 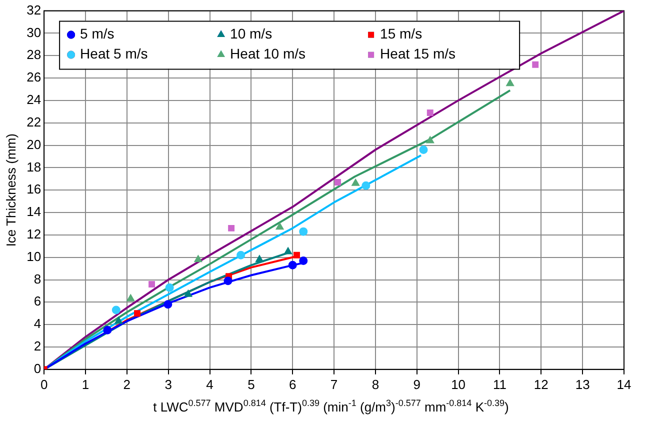 I want to click on y-tick-label: 2, so click(x=38, y=346).